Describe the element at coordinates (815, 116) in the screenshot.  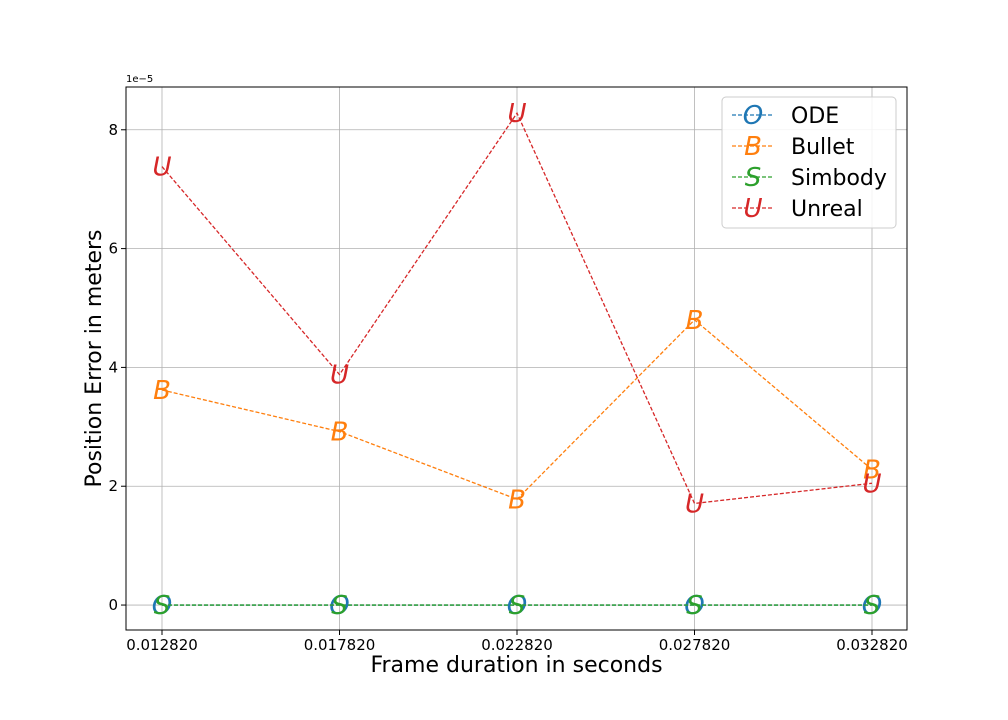
I see `legend-label: ODE` at that location.